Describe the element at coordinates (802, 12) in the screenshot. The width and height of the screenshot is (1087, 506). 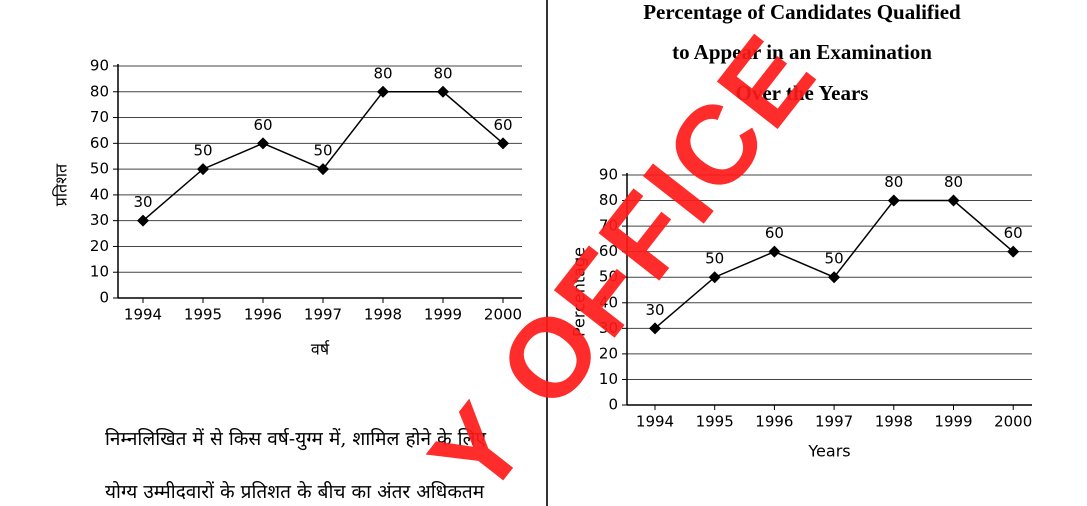
I see `chart-title: Percentage of Candidates Qualified` at that location.